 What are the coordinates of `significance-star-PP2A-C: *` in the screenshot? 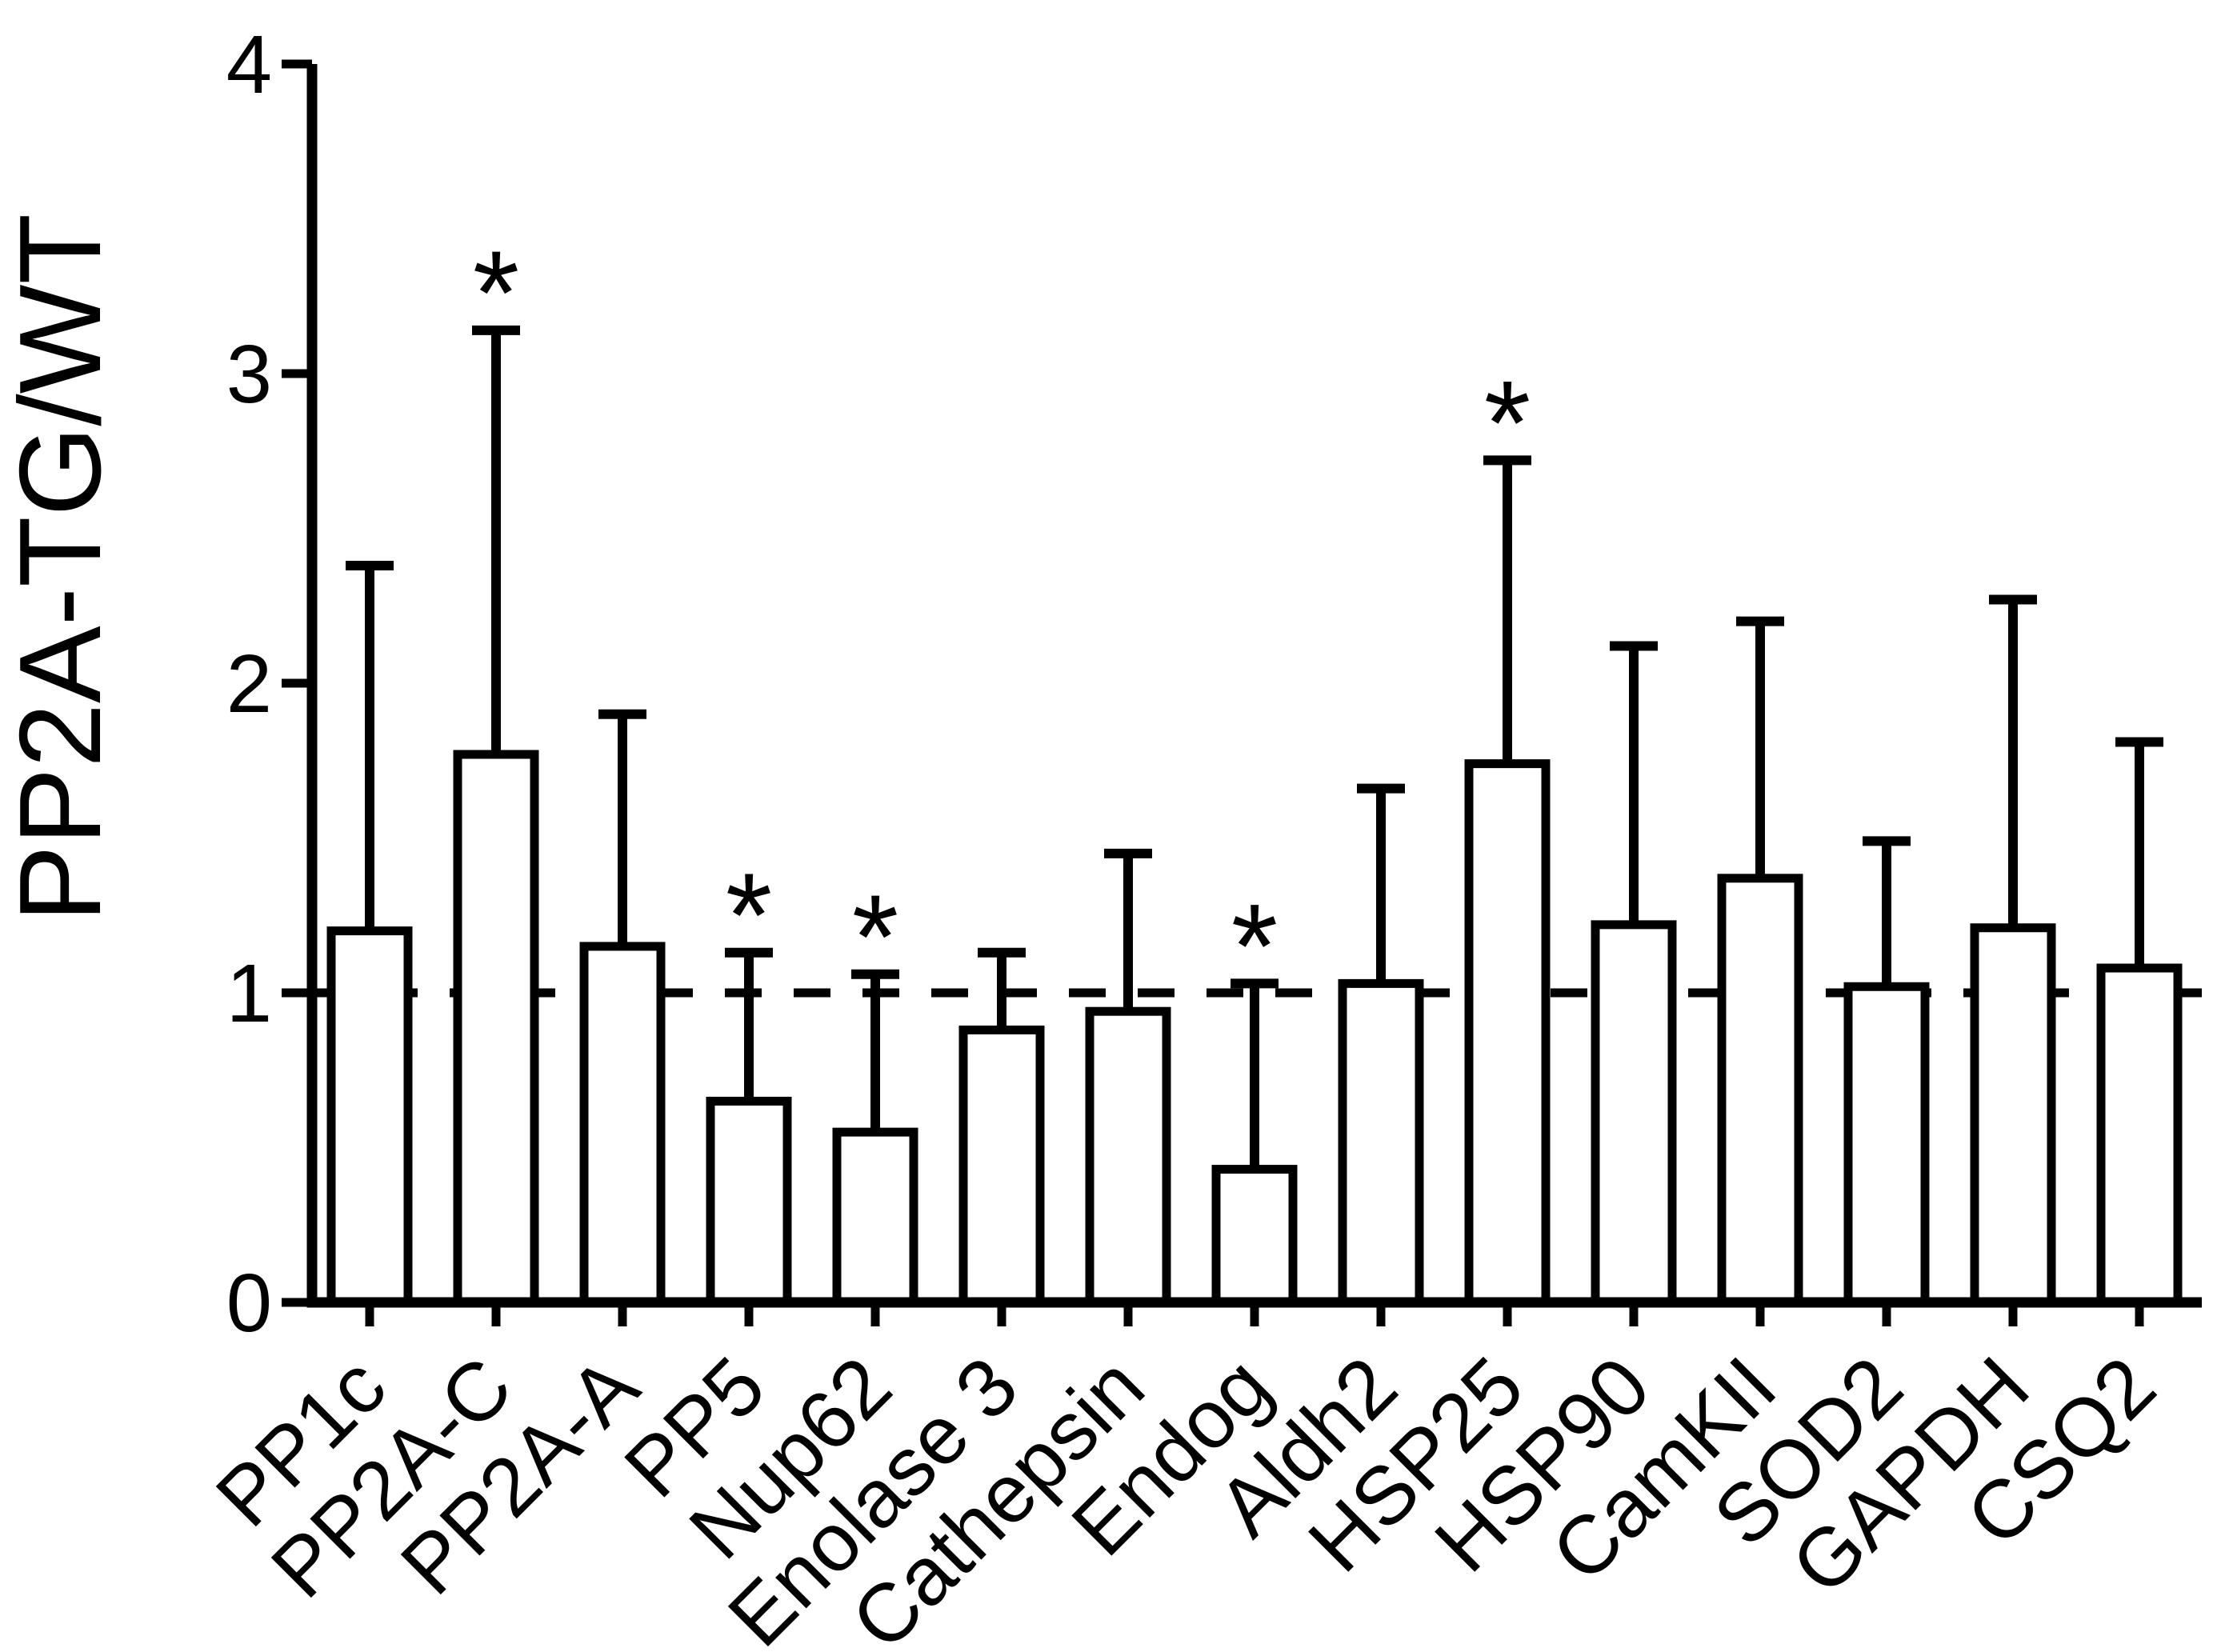 It's located at (496, 293).